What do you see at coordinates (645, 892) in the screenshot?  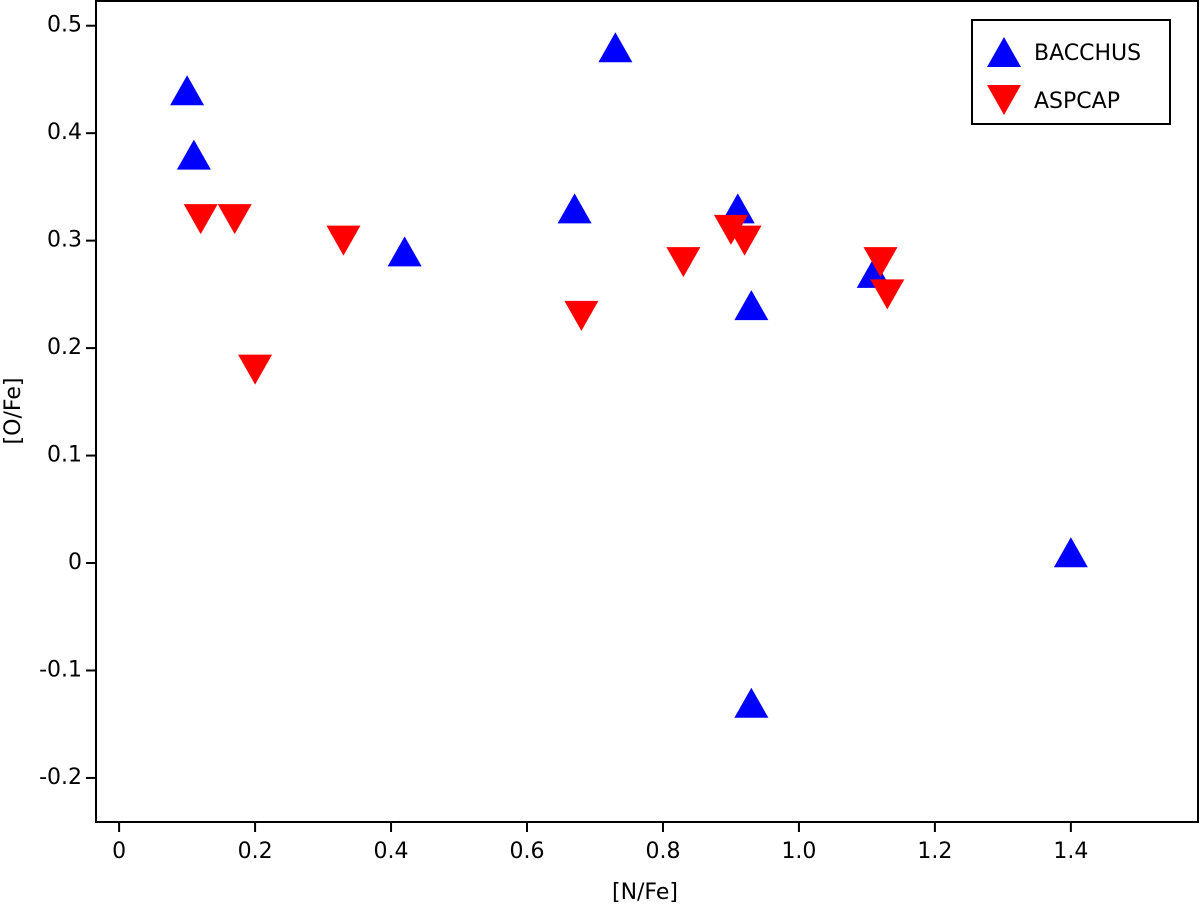 I see `x-axis-label: [N/Fe]` at bounding box center [645, 892].